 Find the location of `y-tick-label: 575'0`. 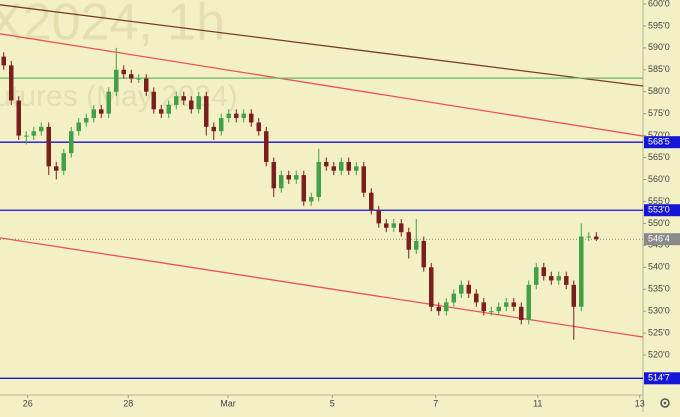

y-tick-label: 575'0 is located at coordinates (659, 113).